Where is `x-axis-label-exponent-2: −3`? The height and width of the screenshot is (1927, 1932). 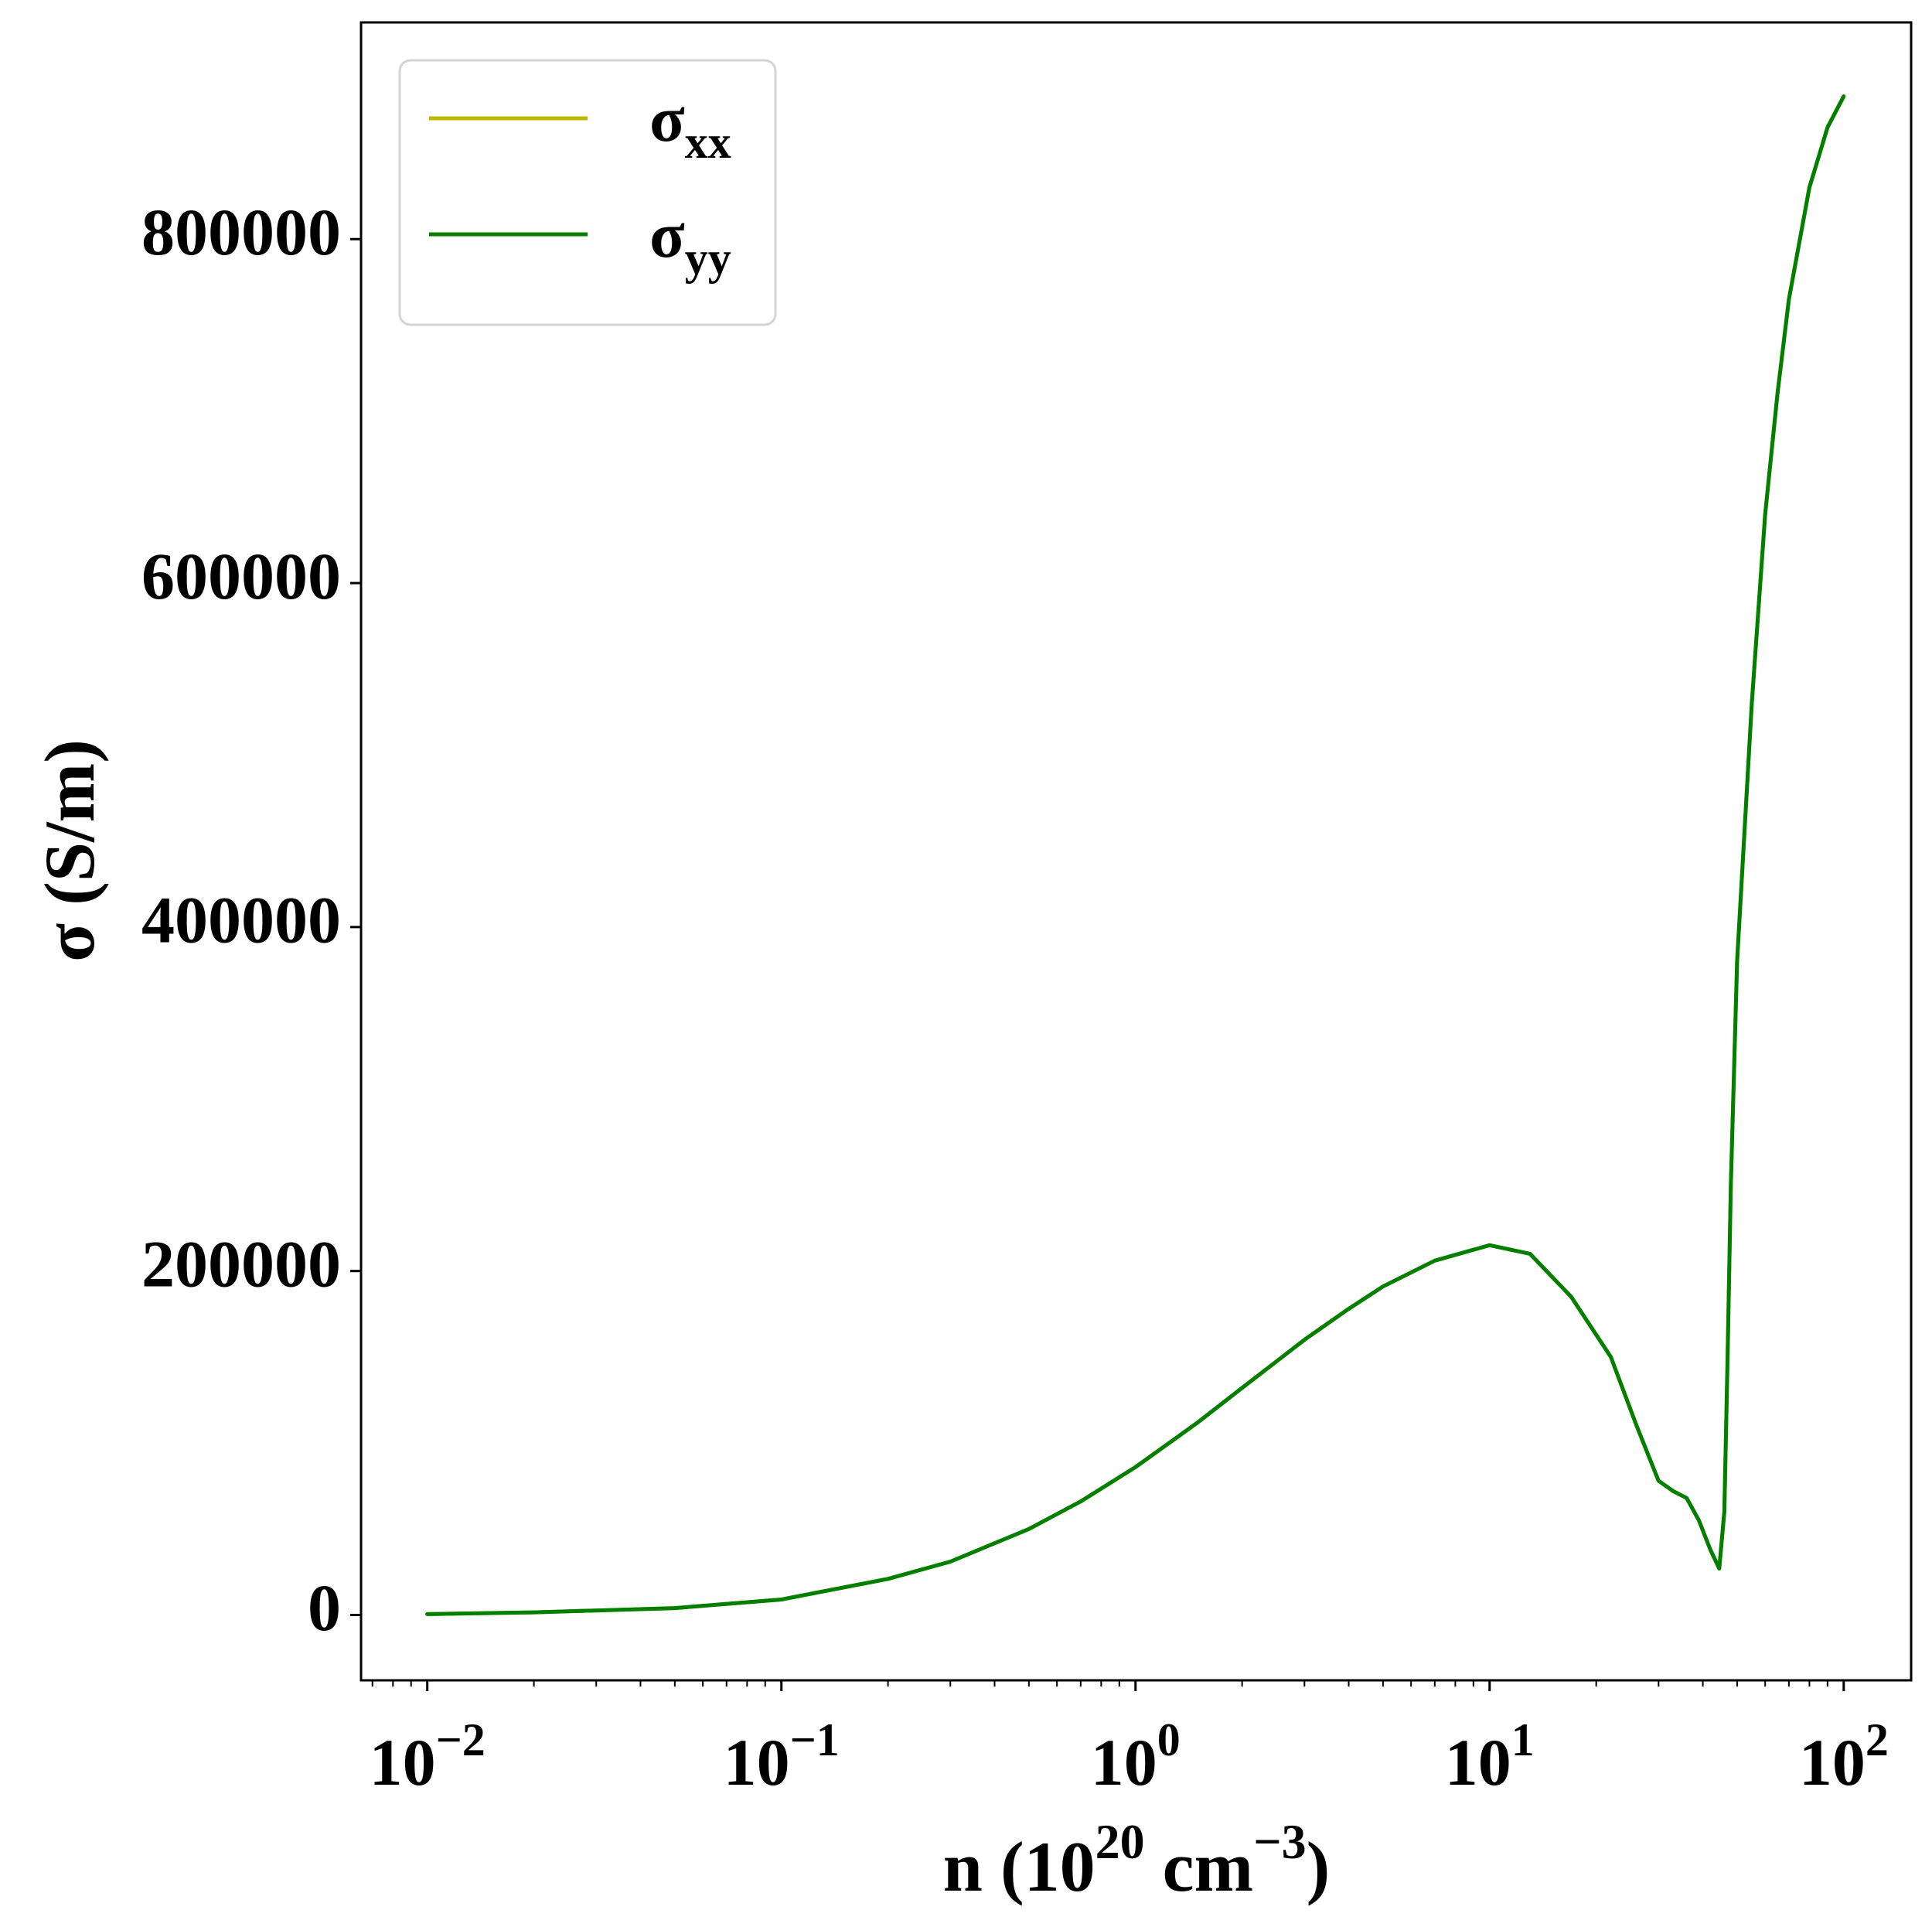
x-axis-label-exponent-2: −3 is located at coordinates (1279, 1841).